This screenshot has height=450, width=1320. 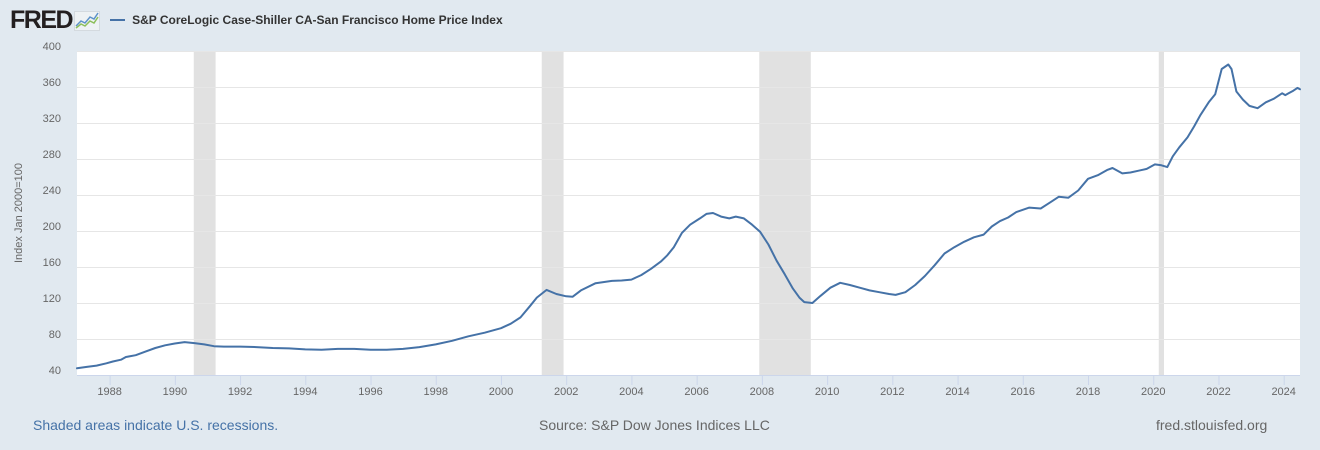 What do you see at coordinates (52, 83) in the screenshot?
I see `y-tick-label: 360` at bounding box center [52, 83].